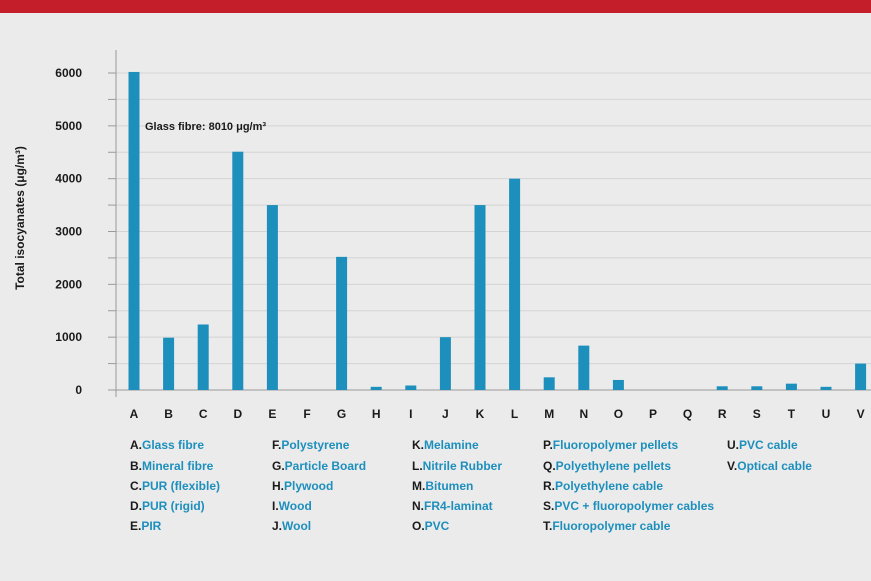  I want to click on legend-item: D. PUR (rigid), so click(167, 506).